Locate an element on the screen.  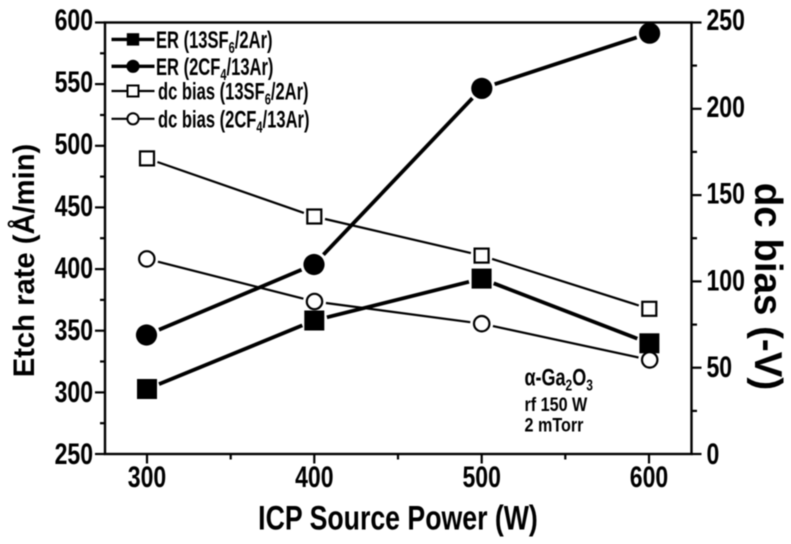
svg-text: α-Ga2O3 is located at coordinates (559, 379).